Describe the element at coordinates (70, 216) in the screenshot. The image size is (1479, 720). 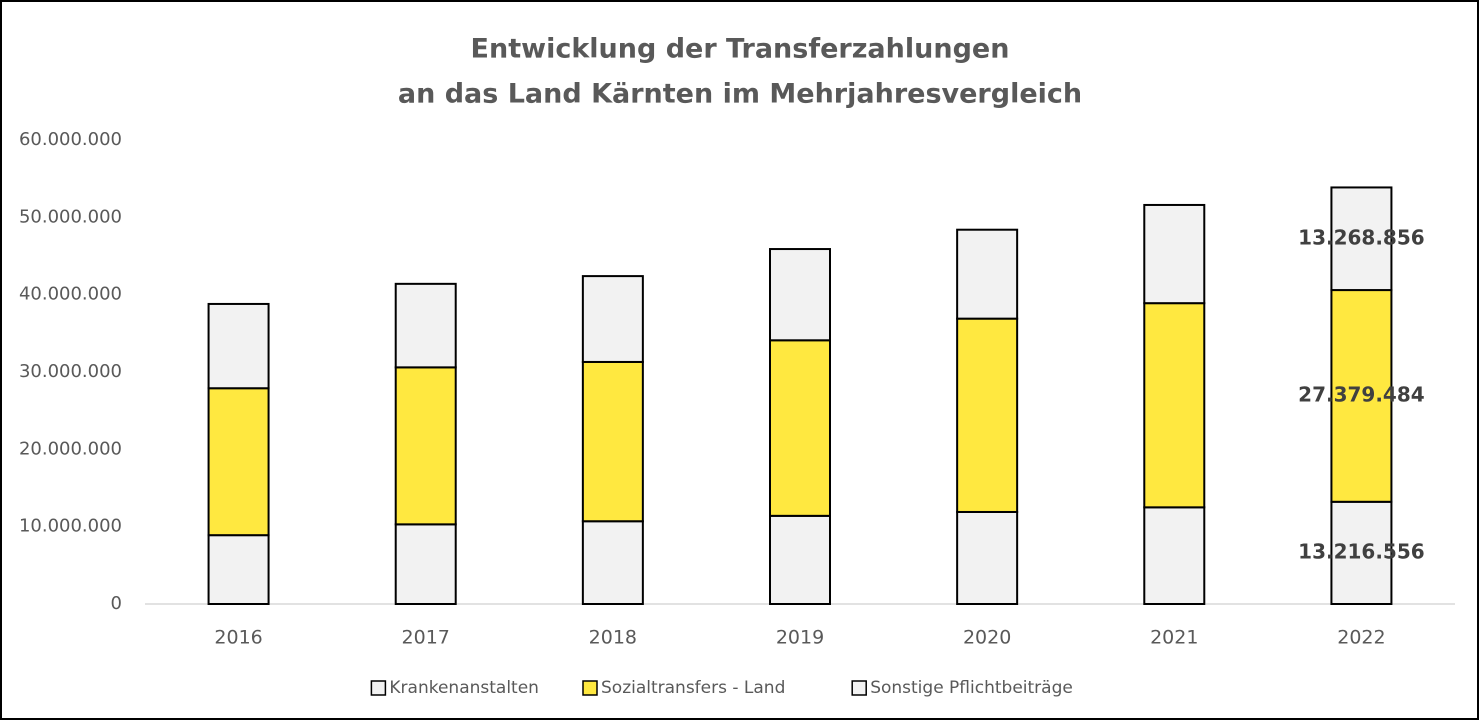
I see `y-tick-label: 50.000.000` at that location.